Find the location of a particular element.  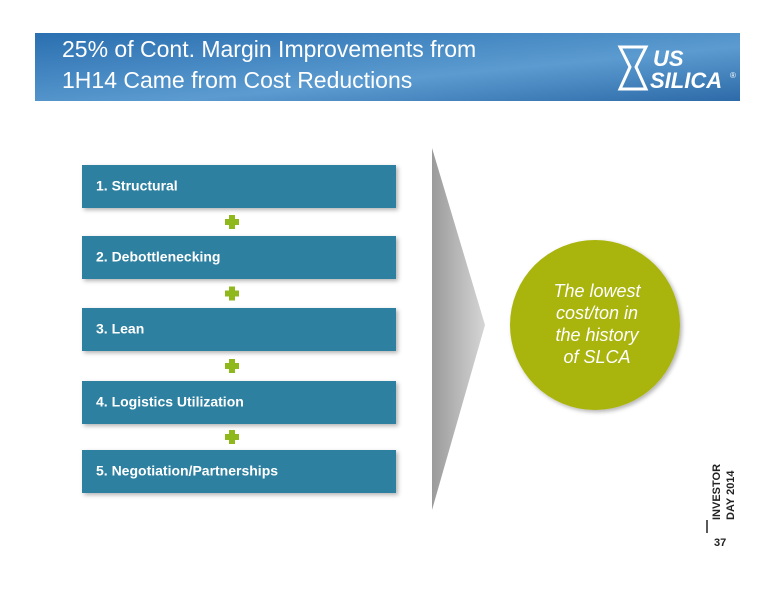

event-line: INVESTOR is located at coordinates (717, 492).